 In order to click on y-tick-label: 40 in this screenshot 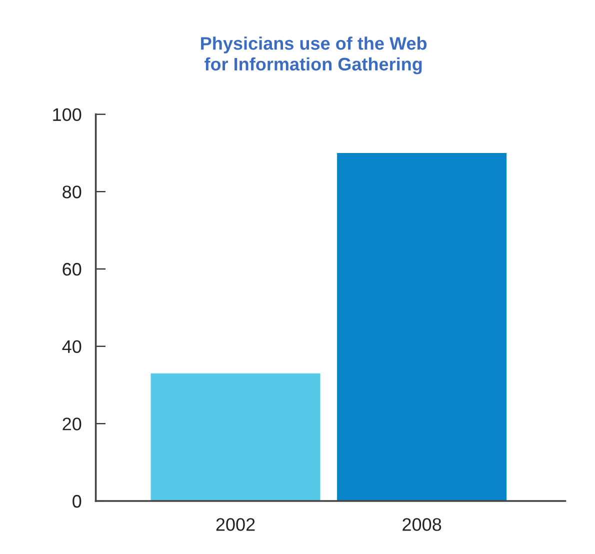, I will do `click(72, 347)`.